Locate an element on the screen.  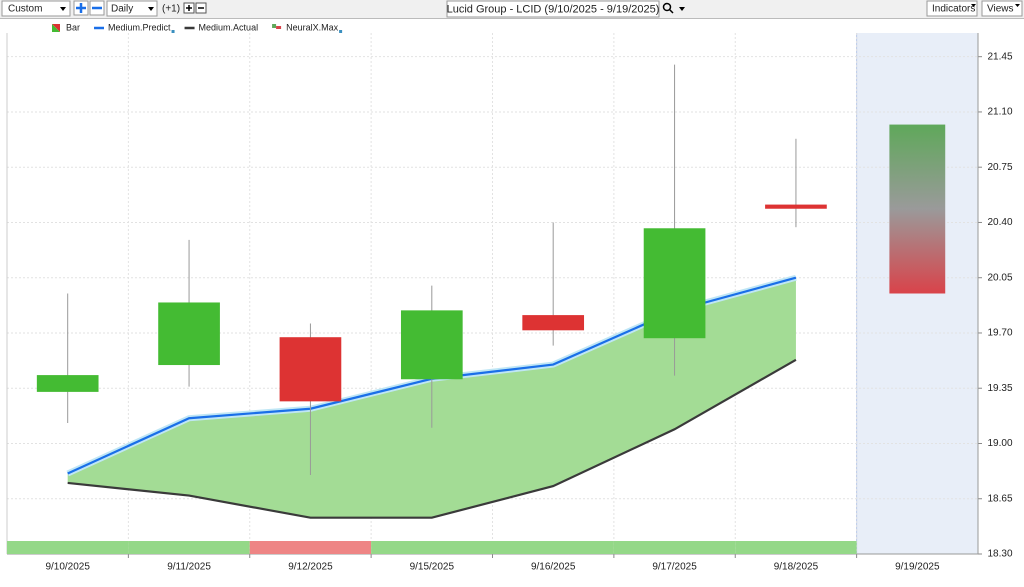
interval-text: Daily is located at coordinates (122, 9).